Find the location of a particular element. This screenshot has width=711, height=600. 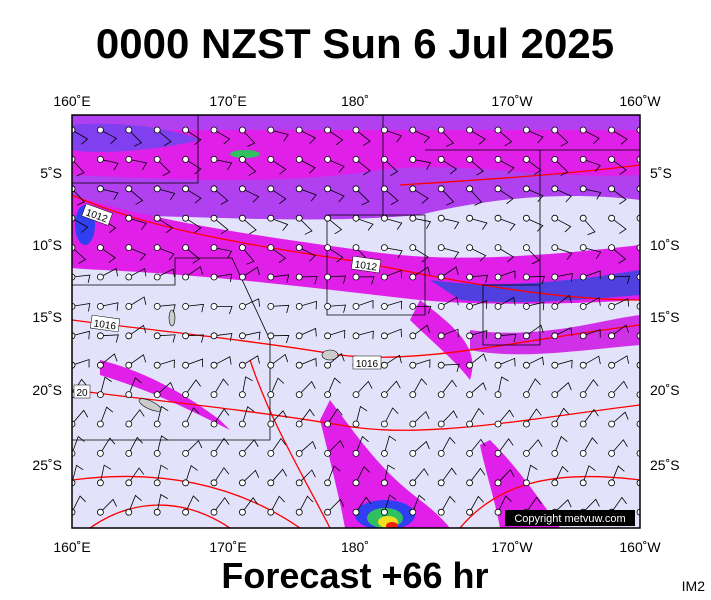

image-id: IM2 is located at coordinates (694, 586).